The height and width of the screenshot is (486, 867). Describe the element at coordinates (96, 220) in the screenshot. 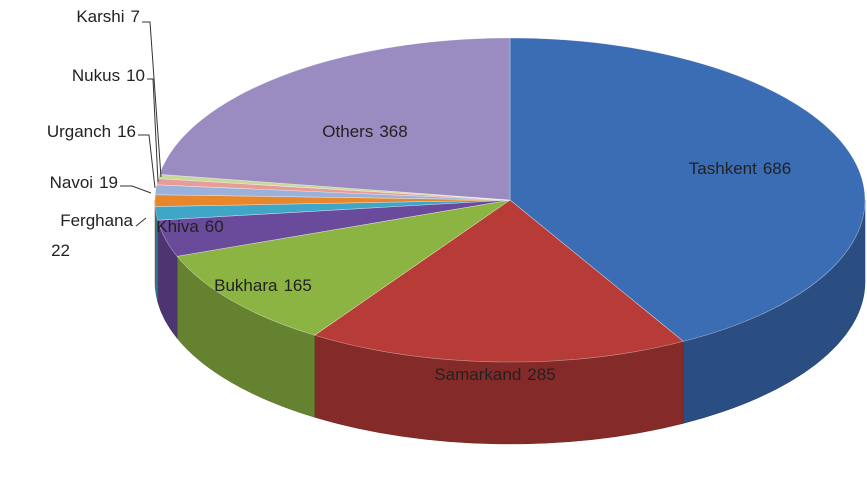

I see `category-label: Ferghana` at that location.